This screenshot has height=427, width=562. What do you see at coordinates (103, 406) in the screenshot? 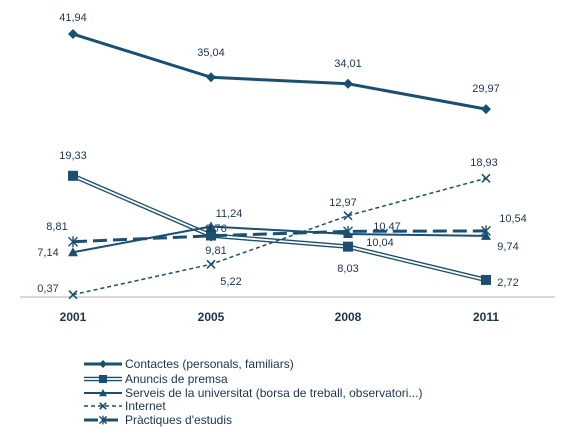
I see `legend-marker-internet` at bounding box center [103, 406].